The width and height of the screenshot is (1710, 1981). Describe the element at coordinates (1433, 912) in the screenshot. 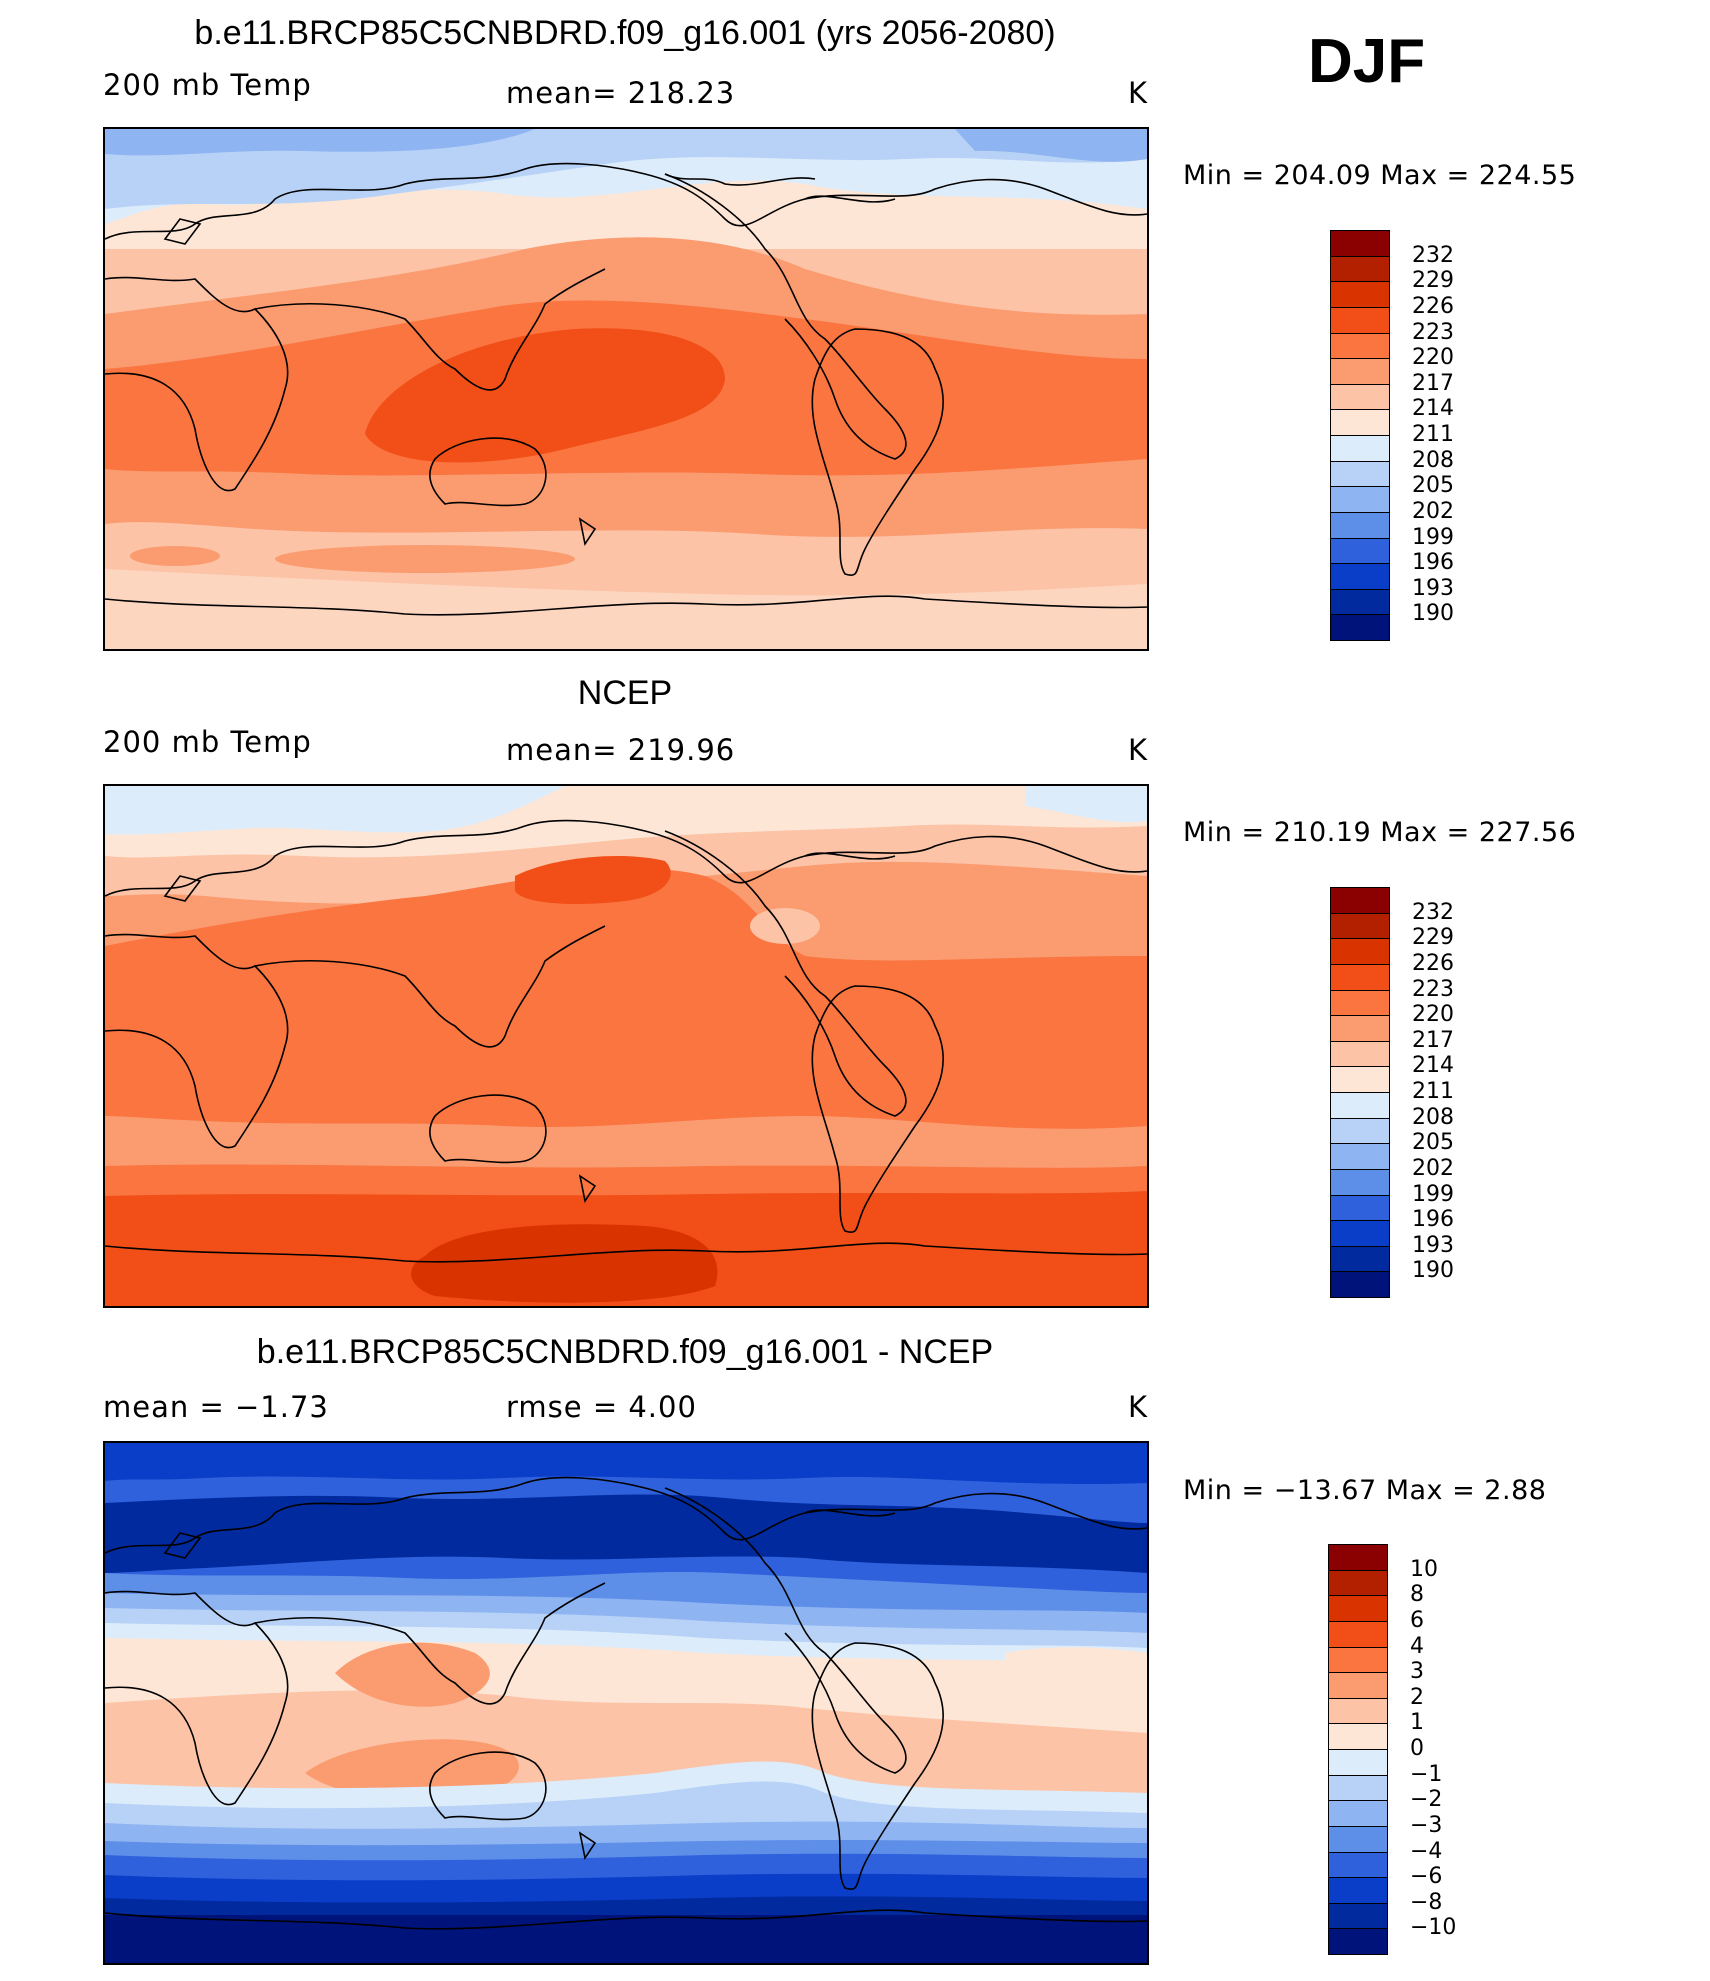

I see `panel-2-colorbar-tick-label: 232` at that location.